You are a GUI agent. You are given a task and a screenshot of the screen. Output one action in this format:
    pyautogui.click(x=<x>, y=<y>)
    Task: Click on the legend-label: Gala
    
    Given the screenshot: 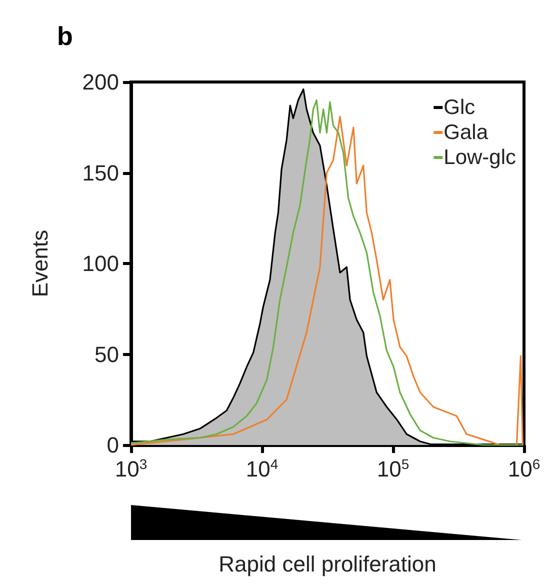 What is the action you would take?
    pyautogui.click(x=466, y=132)
    